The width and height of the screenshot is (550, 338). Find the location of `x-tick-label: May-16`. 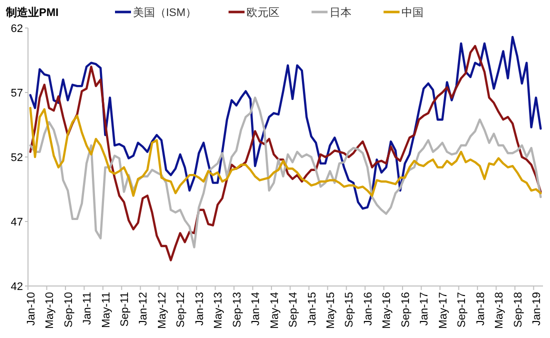

x-tick-label: May-16 is located at coordinates (387, 310).